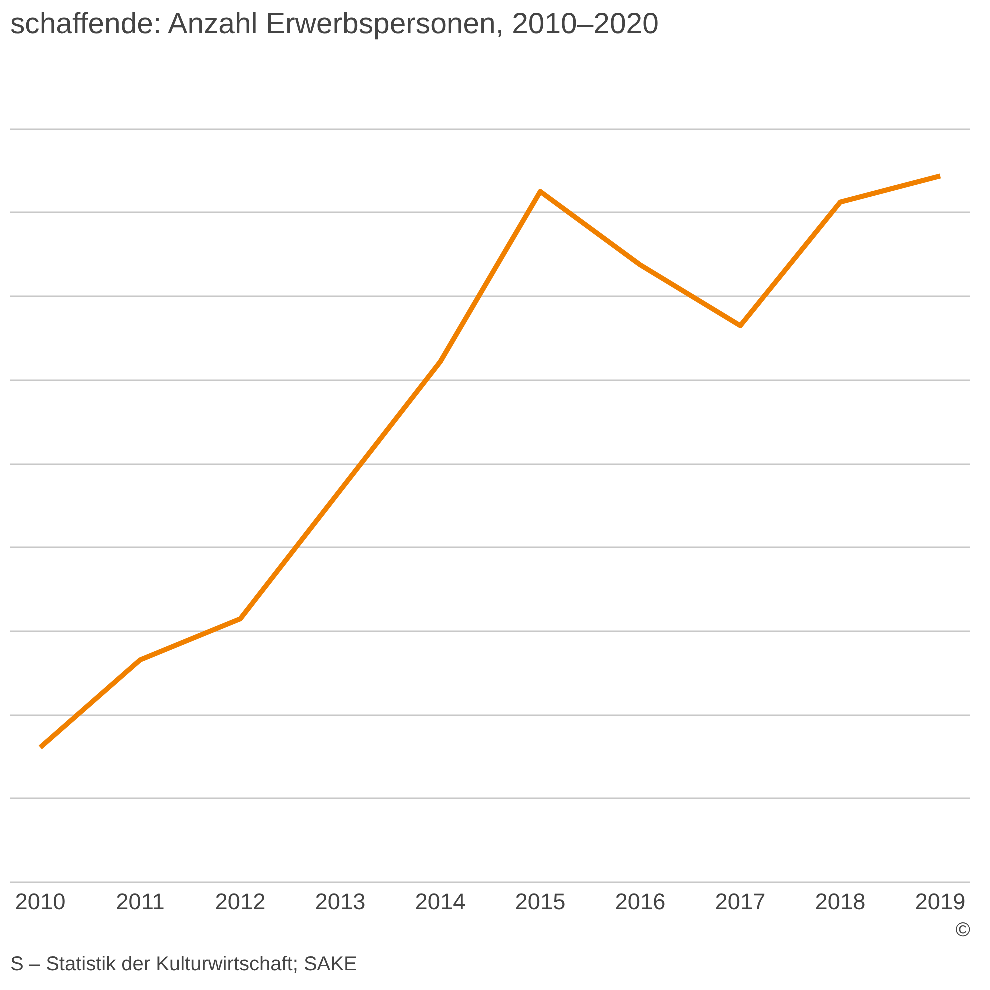 Image resolution: width=990 pixels, height=990 pixels. Describe the element at coordinates (340, 901) in the screenshot. I see `x-tick-label: 2013` at that location.